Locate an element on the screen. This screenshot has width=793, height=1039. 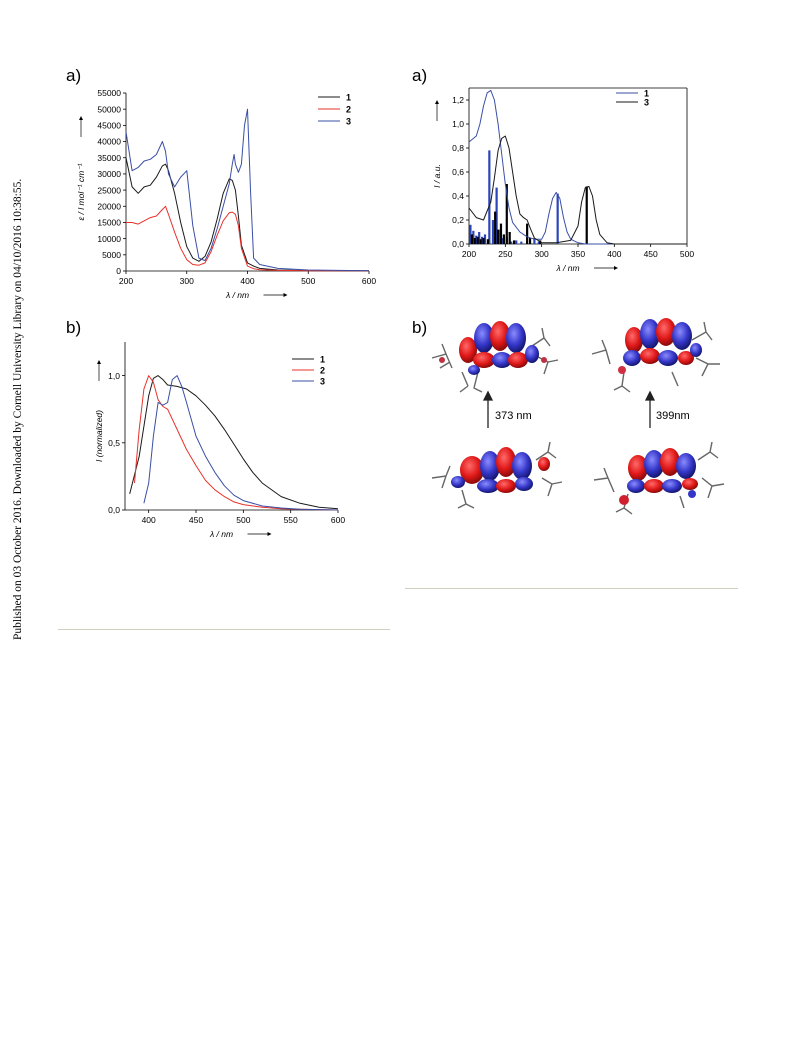
y-tick-label: 50000 is located at coordinates (109, 109).